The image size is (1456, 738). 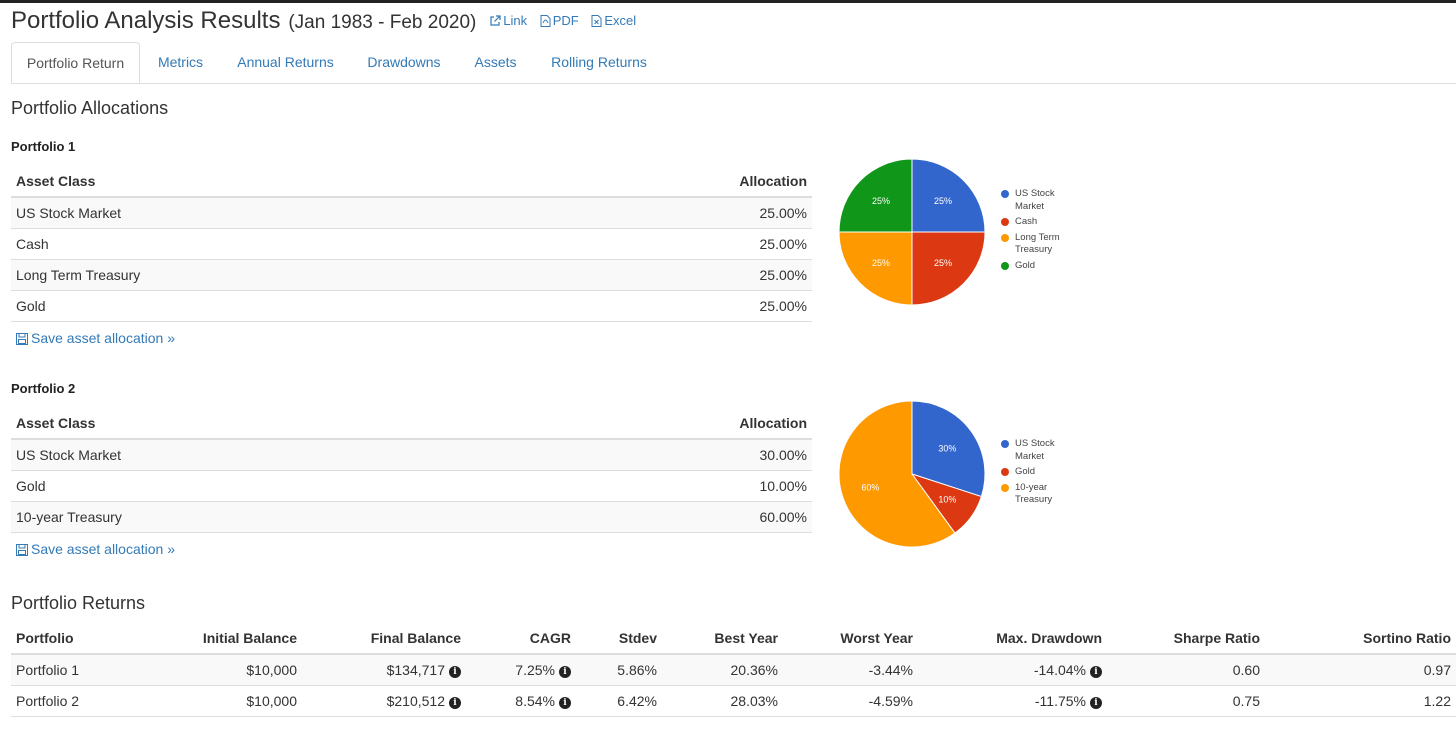 I want to click on final-balance-cell: $210,512 i, so click(x=384, y=701).